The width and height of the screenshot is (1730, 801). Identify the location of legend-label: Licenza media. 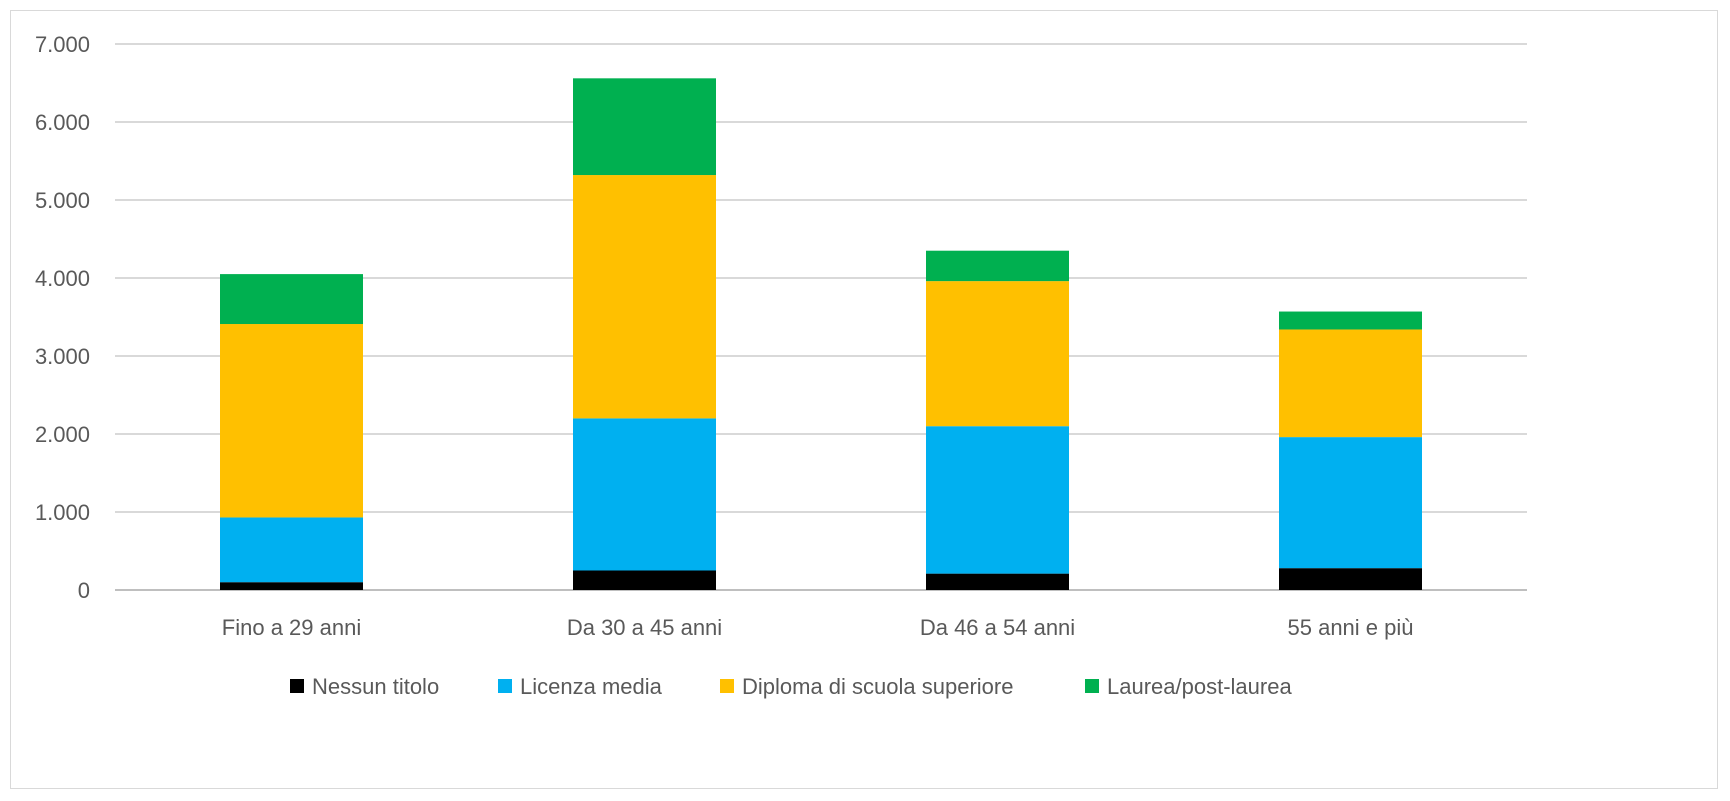
(591, 686).